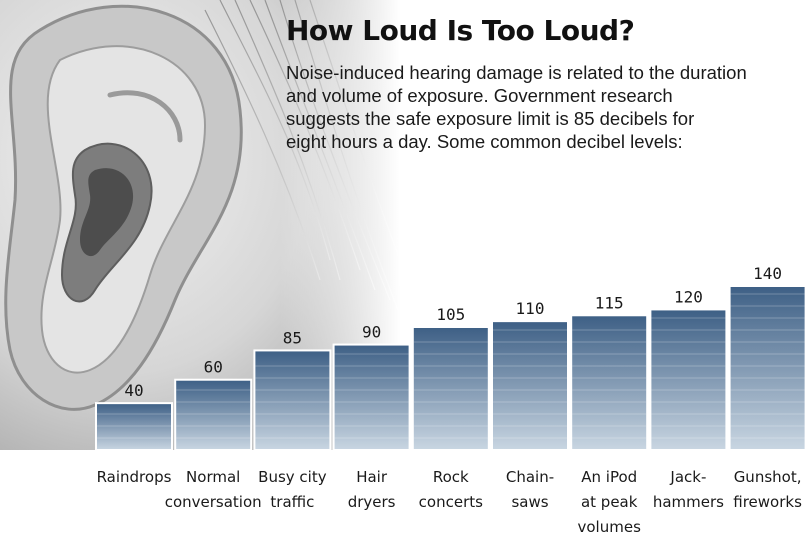  What do you see at coordinates (292, 502) in the screenshot?
I see `category-label: traffic` at bounding box center [292, 502].